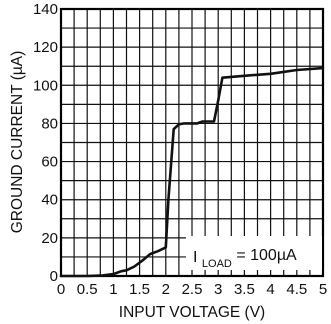 The height and width of the screenshot is (324, 331). I want to click on load-current-annotation: I LOAD = 100µA, so click(245, 259).